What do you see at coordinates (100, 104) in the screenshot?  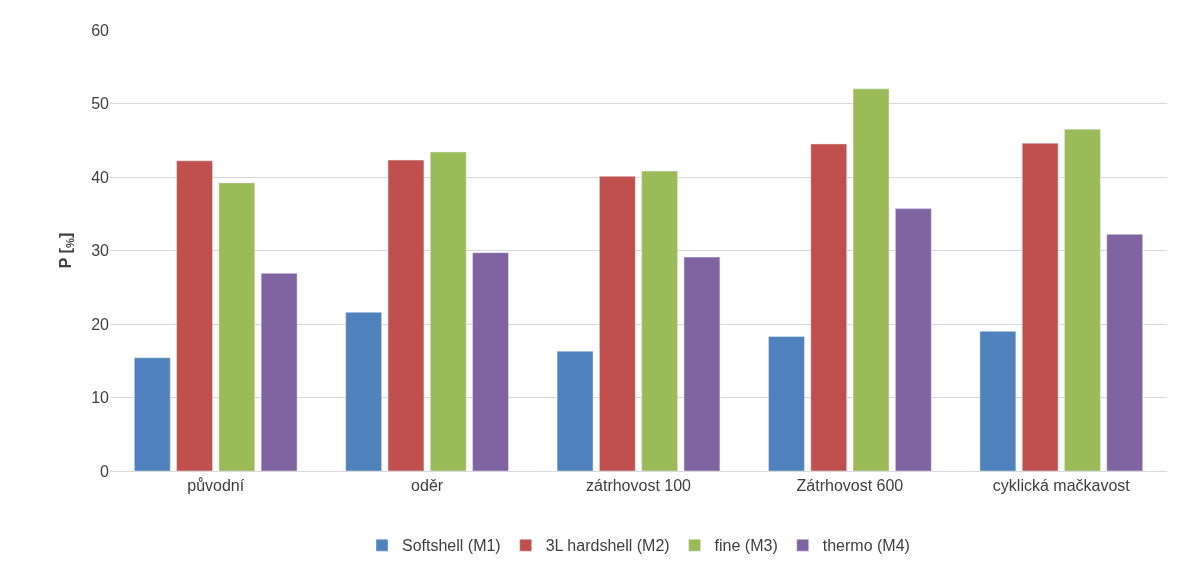 I see `y-tick-label: 50` at bounding box center [100, 104].